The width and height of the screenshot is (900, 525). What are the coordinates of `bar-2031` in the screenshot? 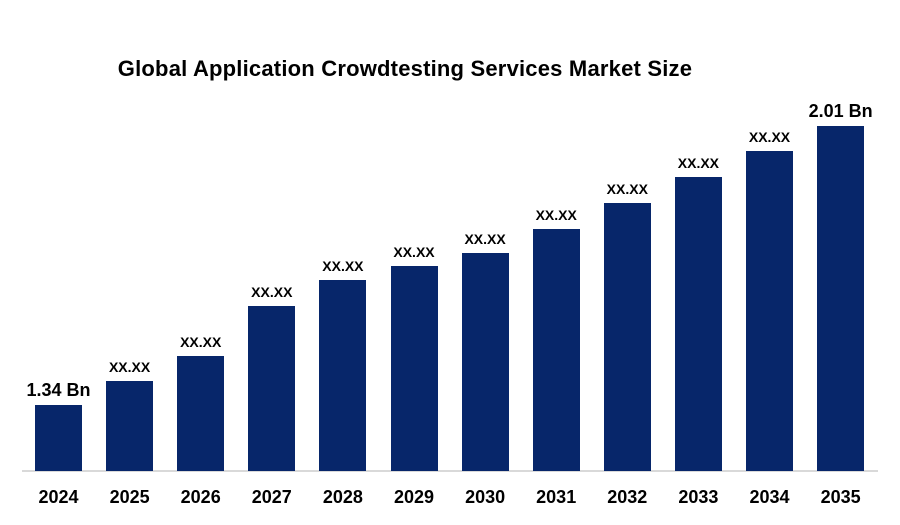 It's located at (556, 350).